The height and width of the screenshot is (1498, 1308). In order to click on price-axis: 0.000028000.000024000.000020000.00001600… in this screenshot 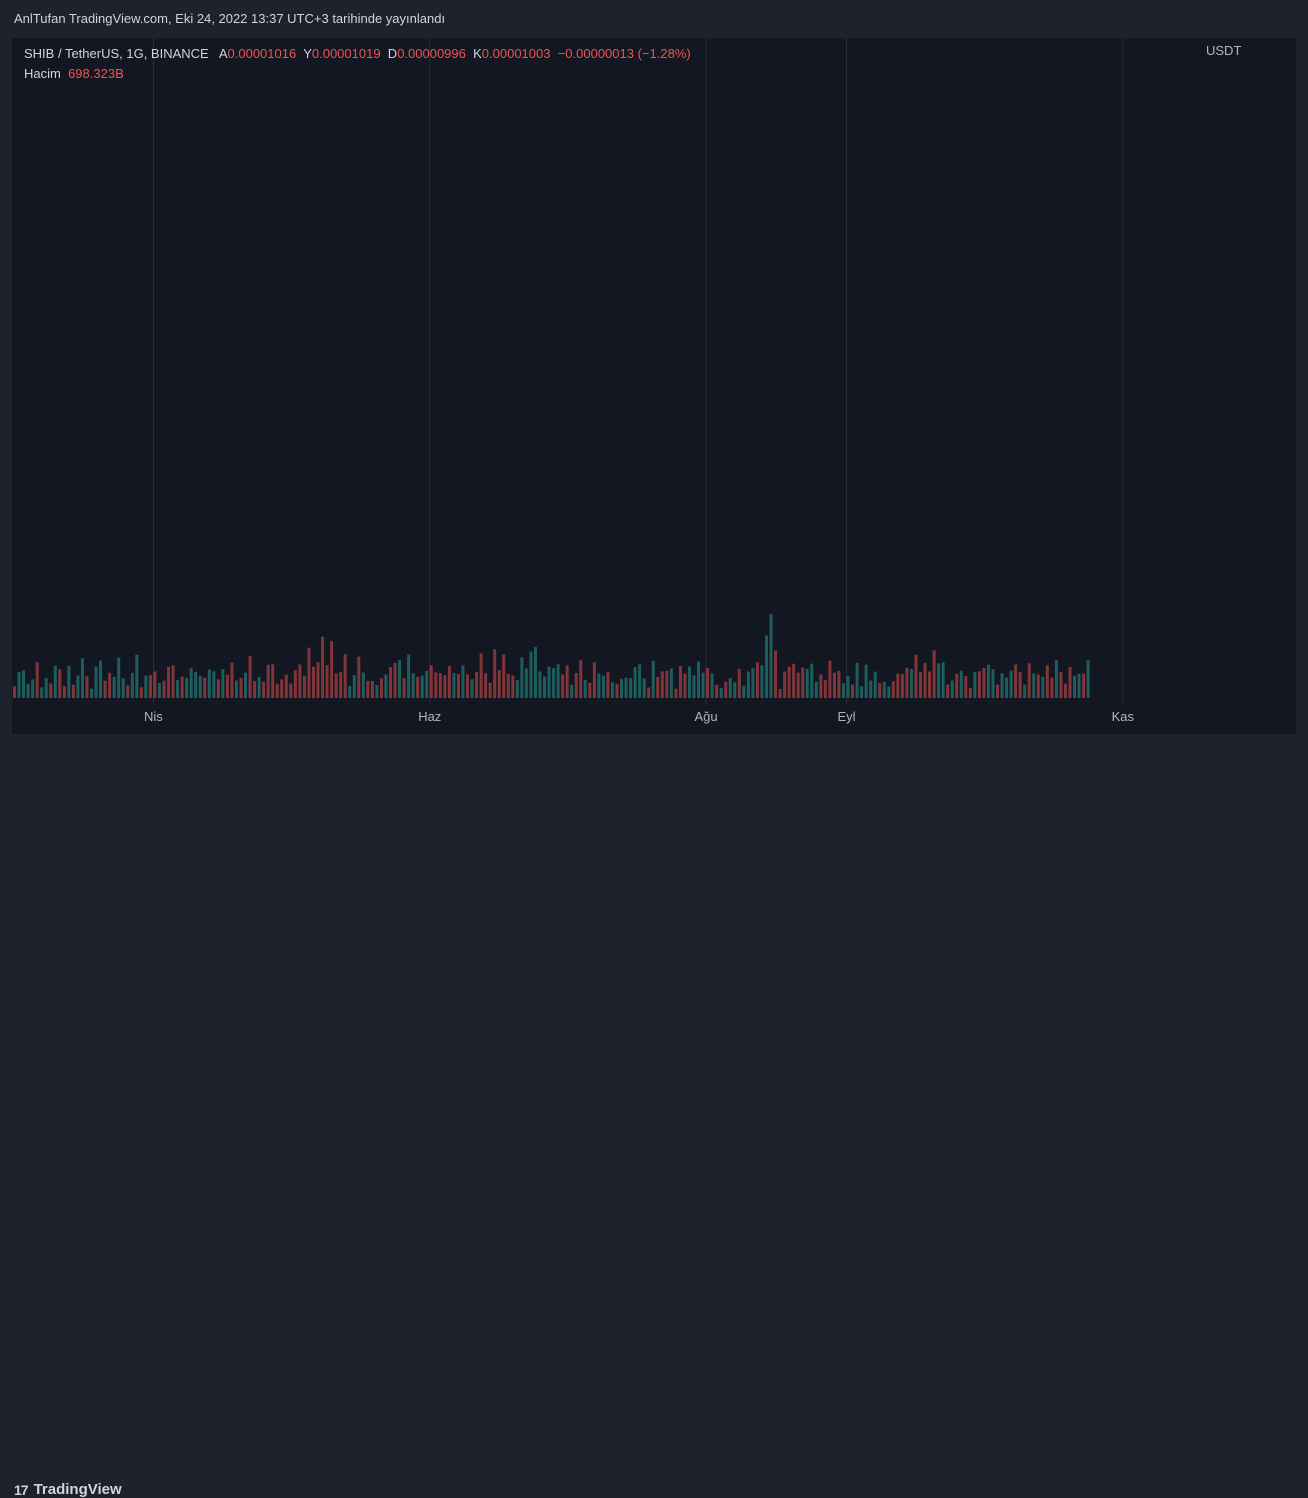, I will do `click(1223, 50)`.